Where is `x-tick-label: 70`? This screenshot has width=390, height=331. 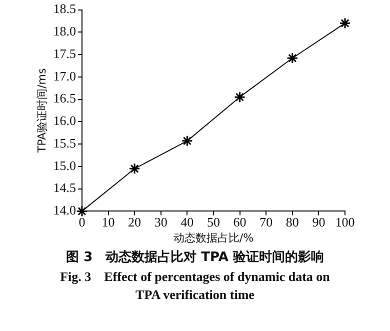 x-tick-label: 70 is located at coordinates (266, 222).